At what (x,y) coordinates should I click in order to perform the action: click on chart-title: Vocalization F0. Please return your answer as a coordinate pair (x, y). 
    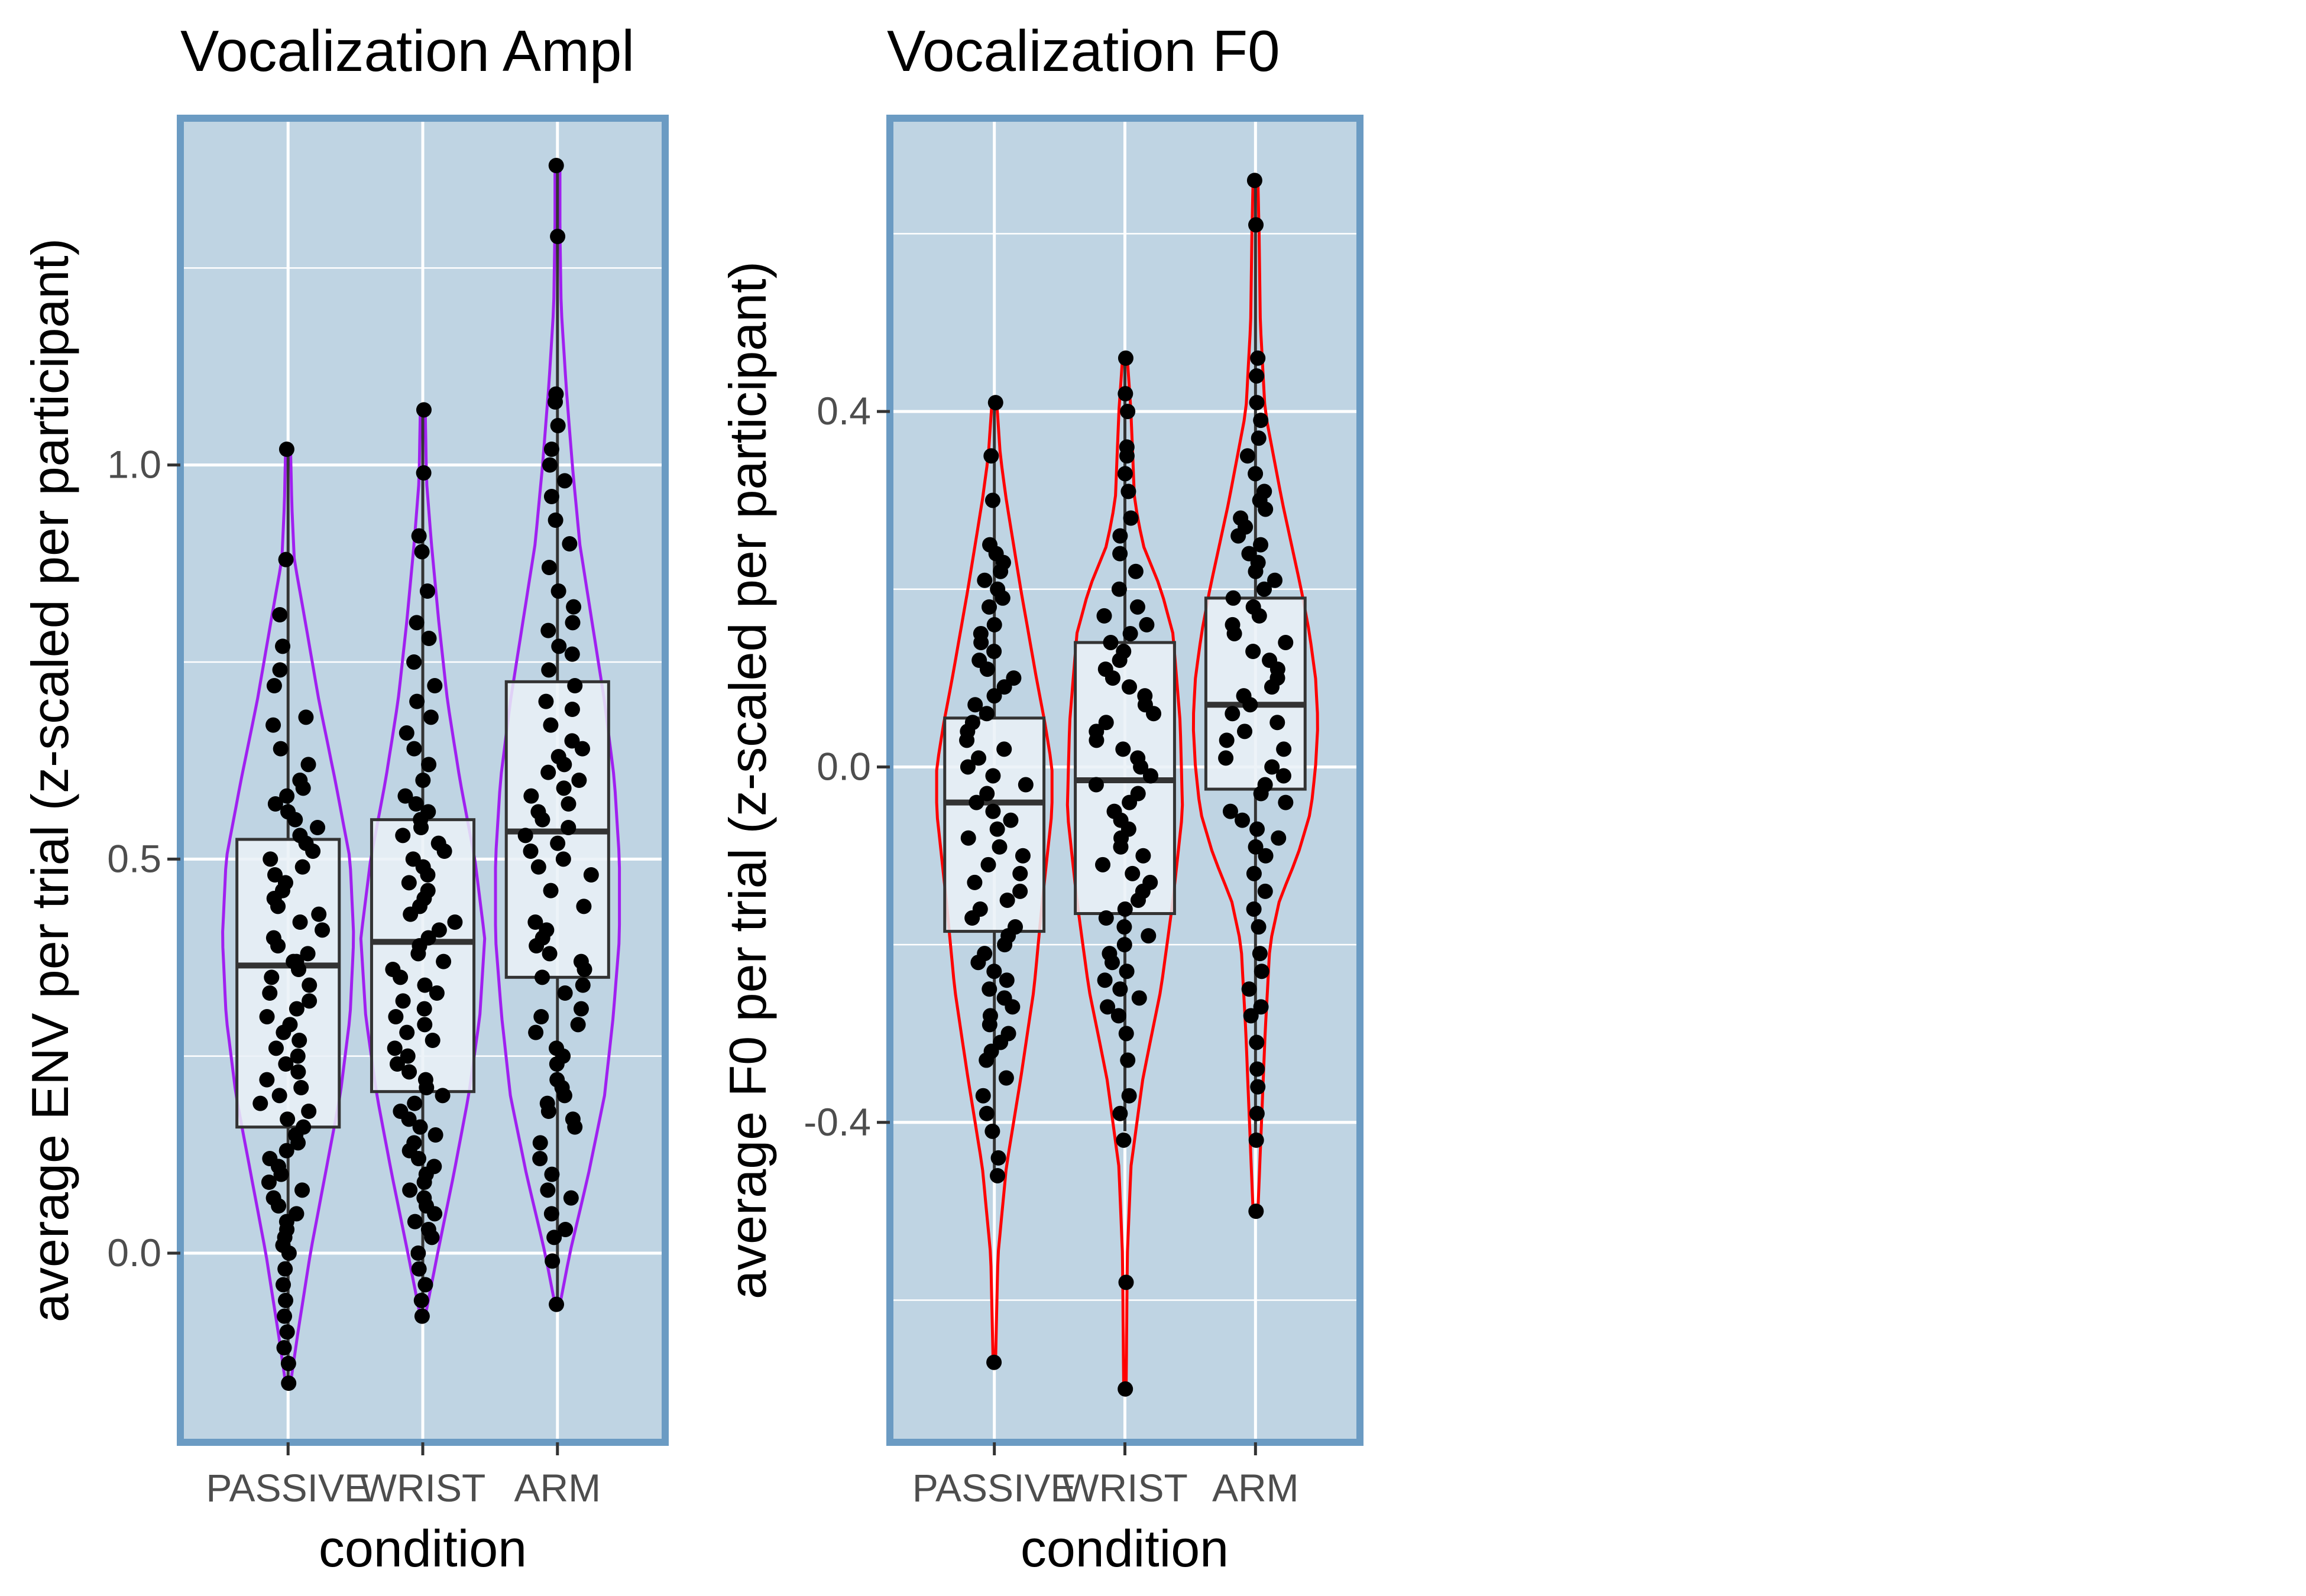
    Looking at the image, I should click on (1083, 51).